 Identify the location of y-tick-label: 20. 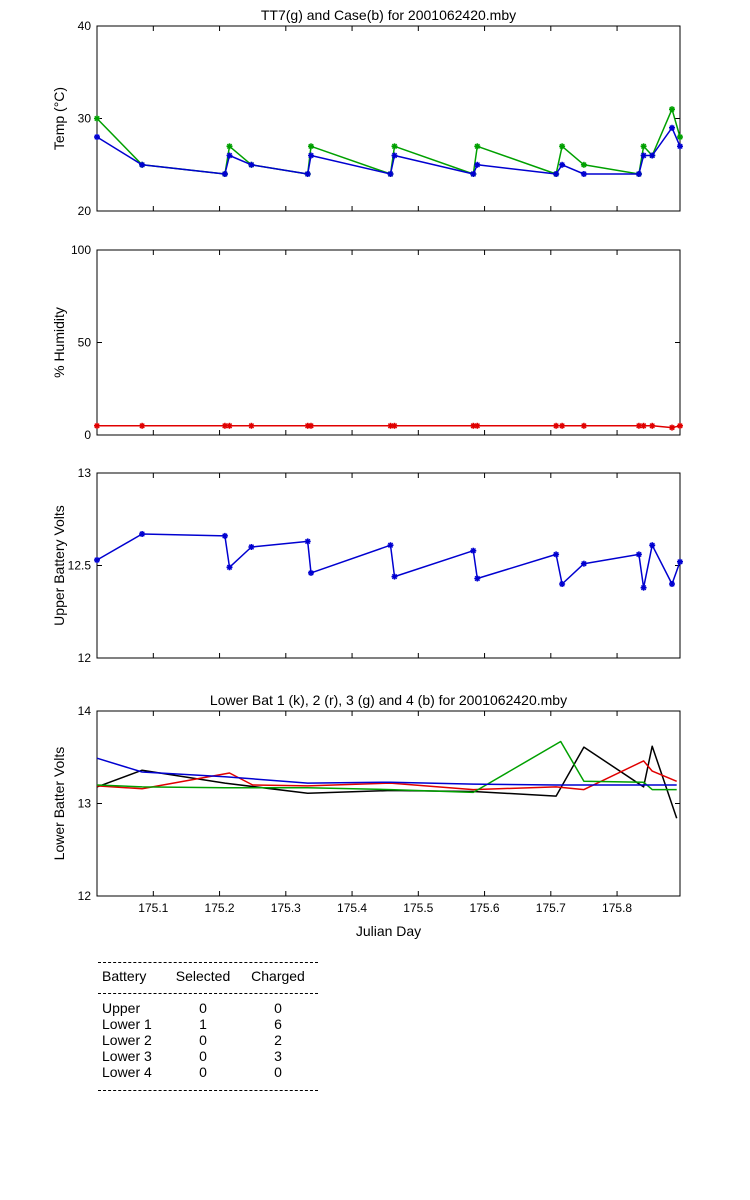
(85, 211).